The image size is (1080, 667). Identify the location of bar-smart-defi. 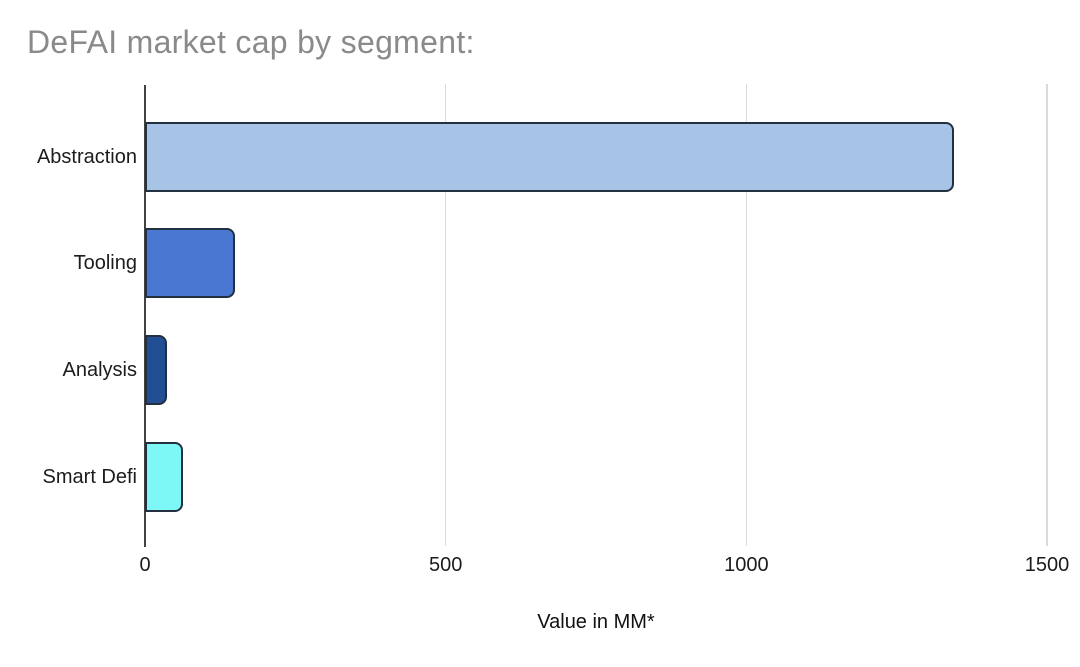
(164, 477).